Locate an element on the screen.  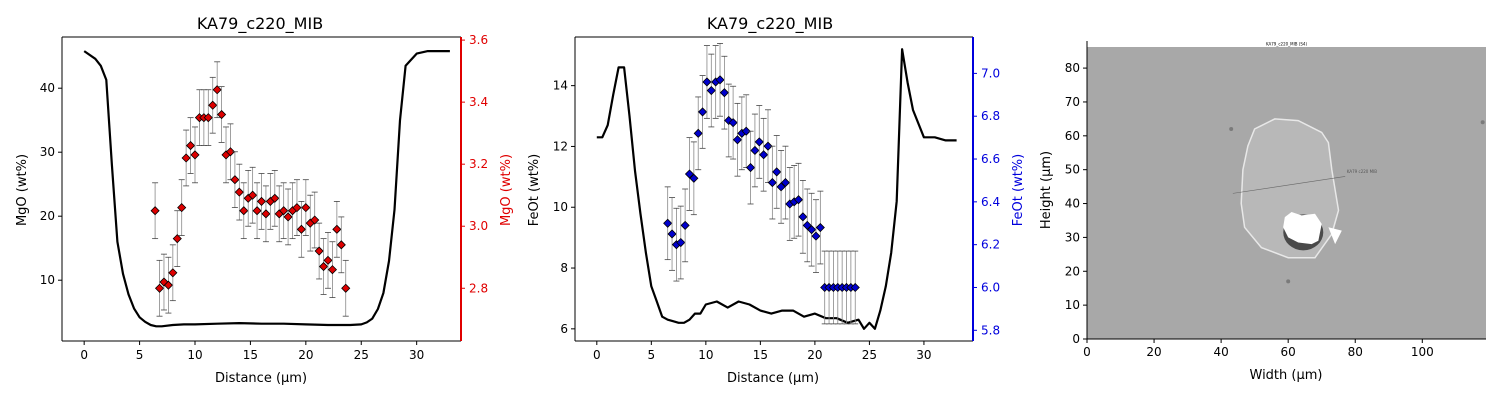
sem-ytick-label: 40 is located at coordinates (1072, 204).